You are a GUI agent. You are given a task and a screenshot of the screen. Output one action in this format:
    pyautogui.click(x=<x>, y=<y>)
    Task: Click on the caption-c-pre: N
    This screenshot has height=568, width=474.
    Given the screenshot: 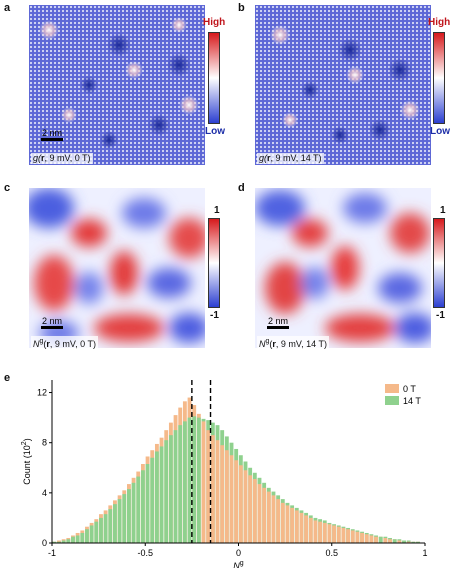 What is the action you would take?
    pyautogui.click(x=36, y=344)
    